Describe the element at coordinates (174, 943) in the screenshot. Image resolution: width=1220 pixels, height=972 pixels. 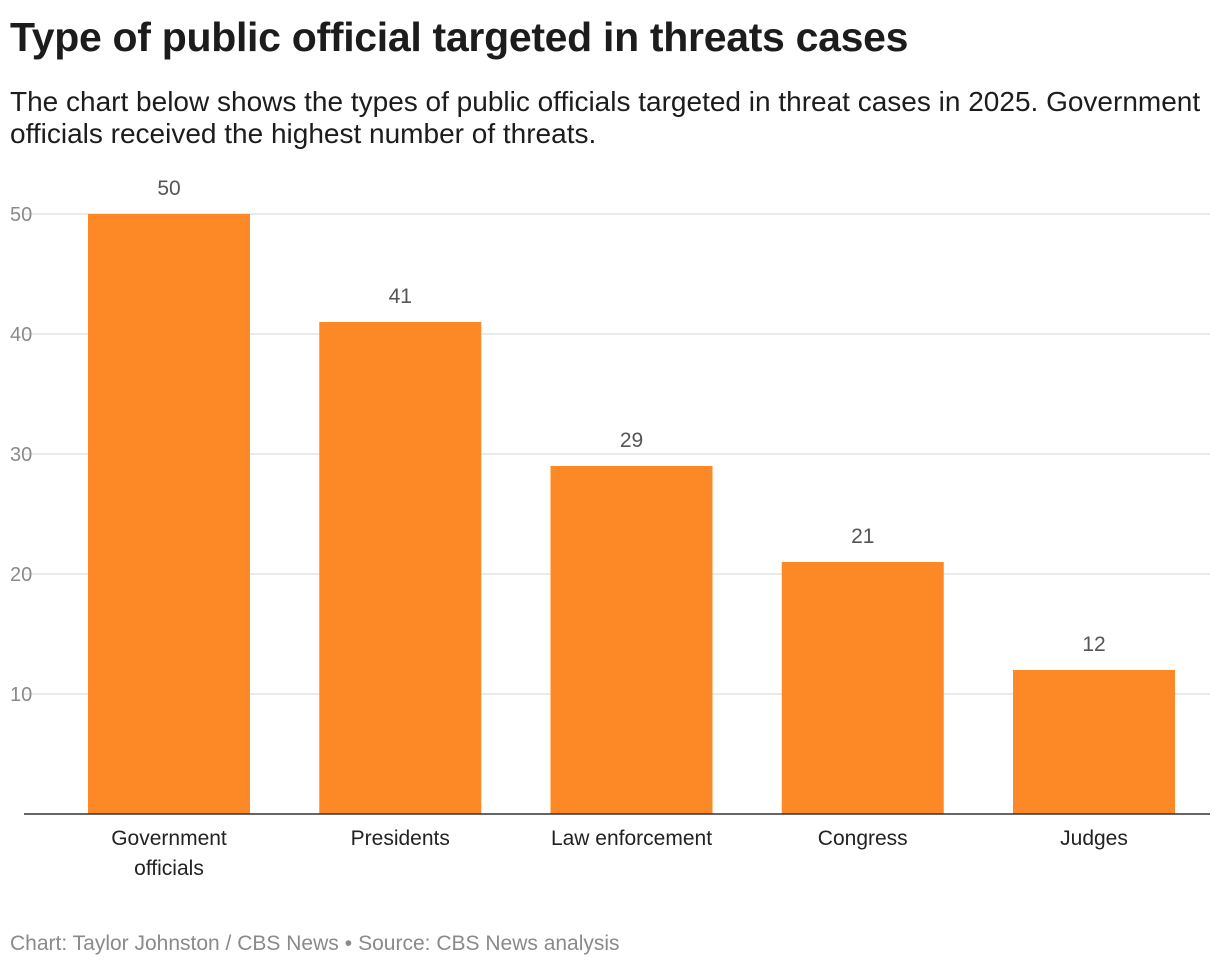
I see `chart-credit: Chart: Taylor Johnston / CBS News` at that location.